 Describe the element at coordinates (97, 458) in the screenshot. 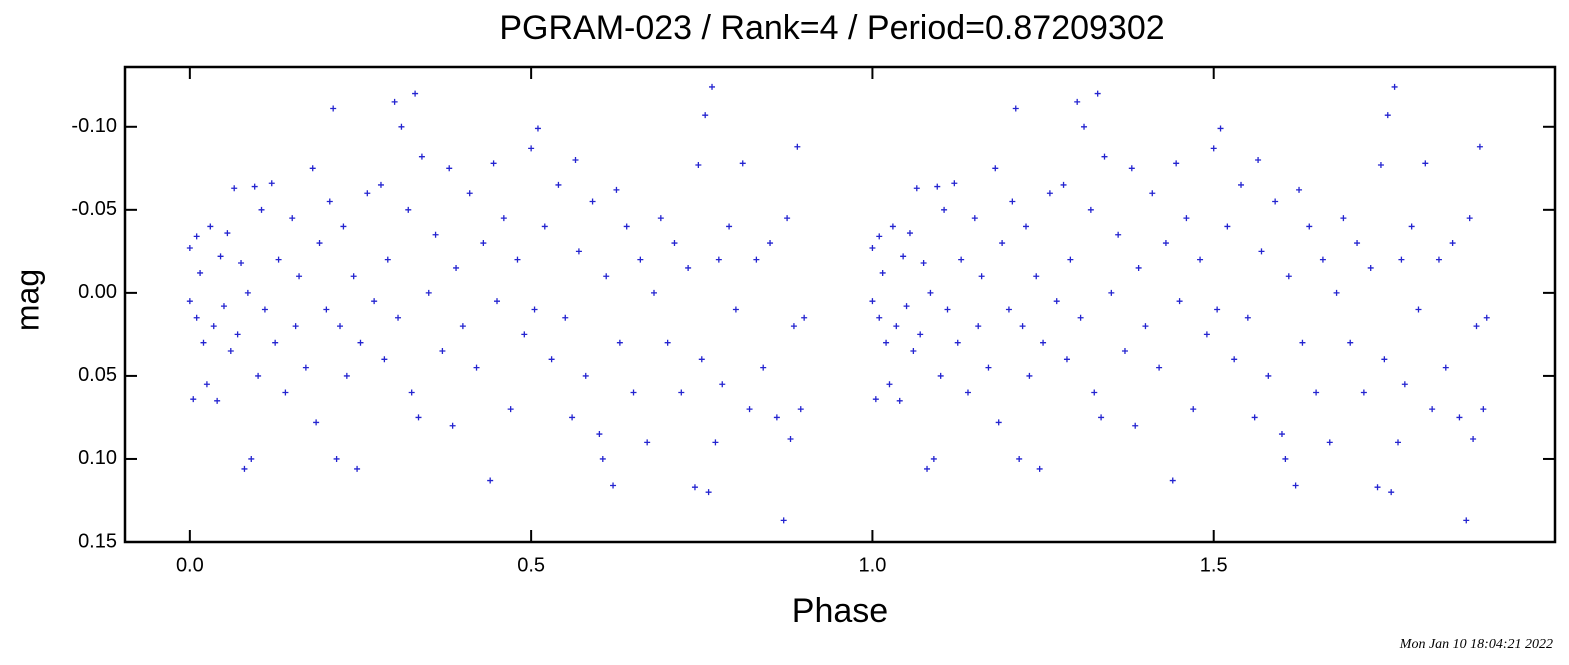

I see `y-tick-label: 0.10` at that location.